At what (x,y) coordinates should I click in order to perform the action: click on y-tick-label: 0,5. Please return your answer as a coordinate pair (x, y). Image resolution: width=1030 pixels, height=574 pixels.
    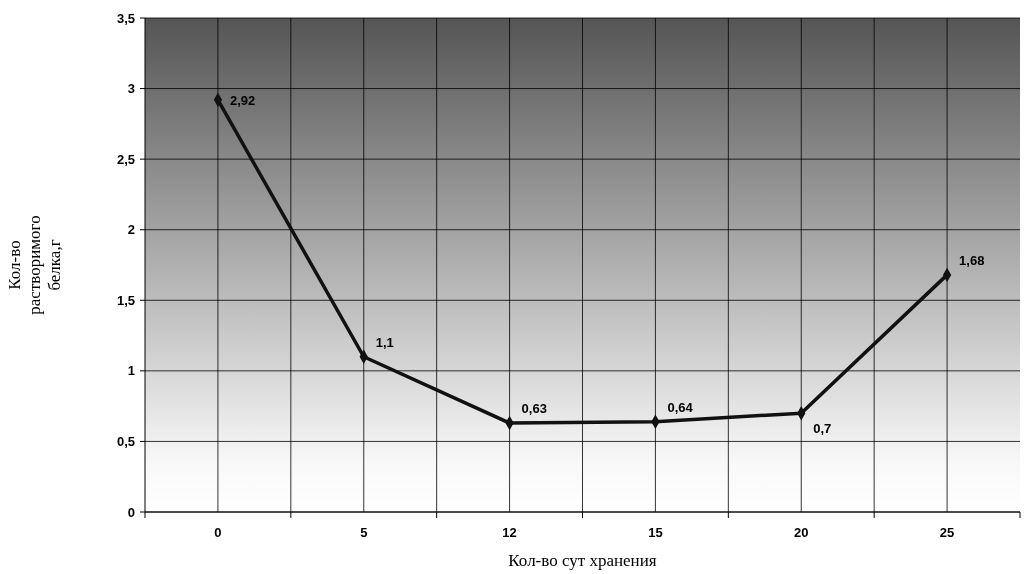
    Looking at the image, I should click on (125, 441).